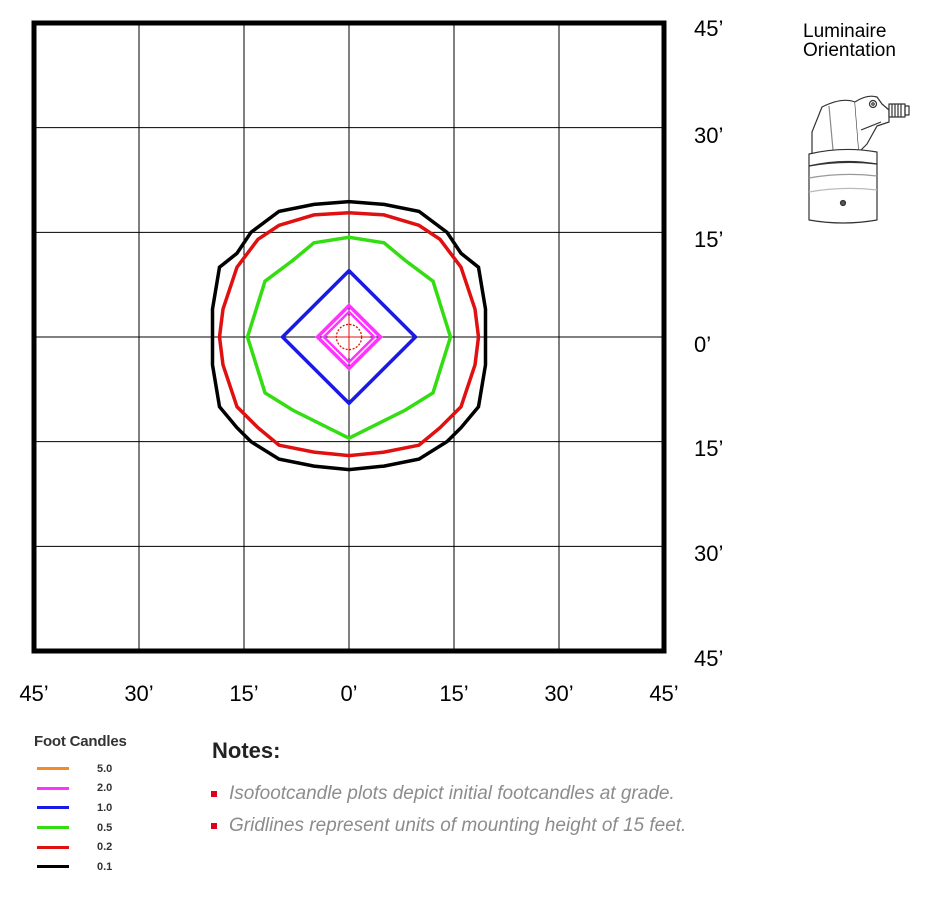 The height and width of the screenshot is (906, 934). I want to click on legend-entry: 0.2, so click(99, 847).